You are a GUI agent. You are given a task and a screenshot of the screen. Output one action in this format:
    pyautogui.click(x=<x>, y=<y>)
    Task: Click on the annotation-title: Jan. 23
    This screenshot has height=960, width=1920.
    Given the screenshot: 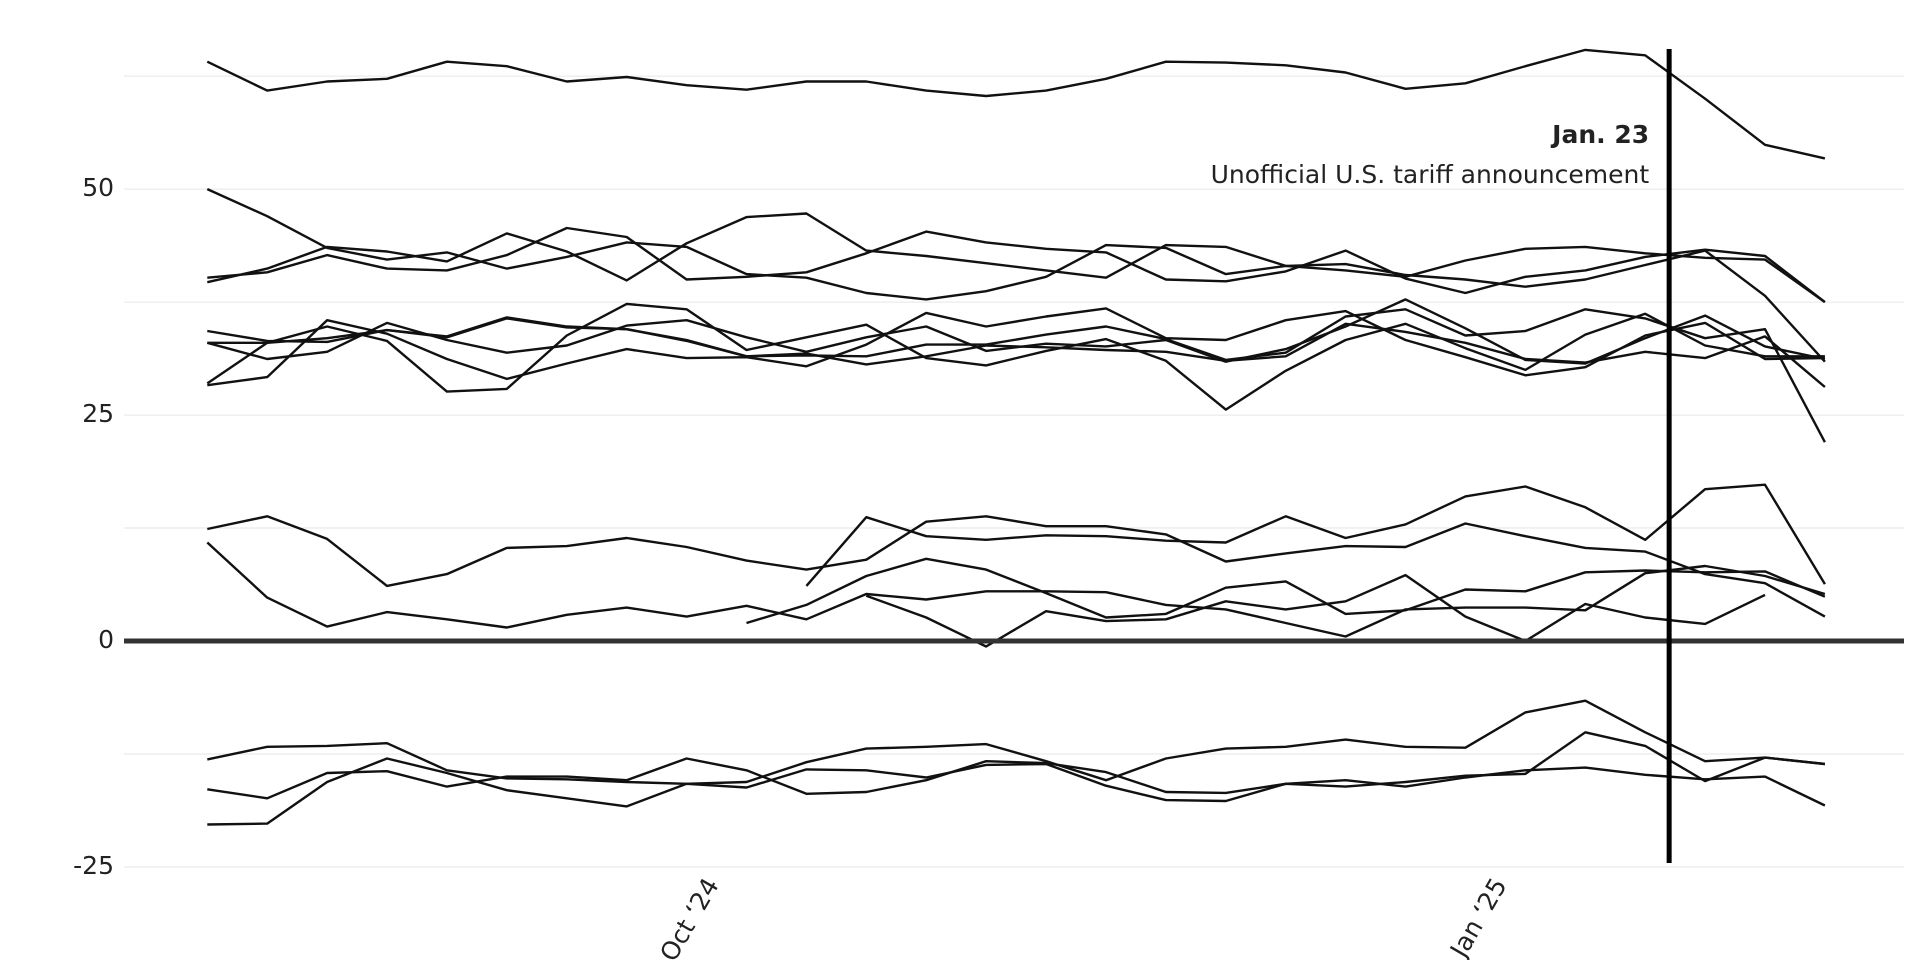 What is the action you would take?
    pyautogui.click(x=1599, y=134)
    